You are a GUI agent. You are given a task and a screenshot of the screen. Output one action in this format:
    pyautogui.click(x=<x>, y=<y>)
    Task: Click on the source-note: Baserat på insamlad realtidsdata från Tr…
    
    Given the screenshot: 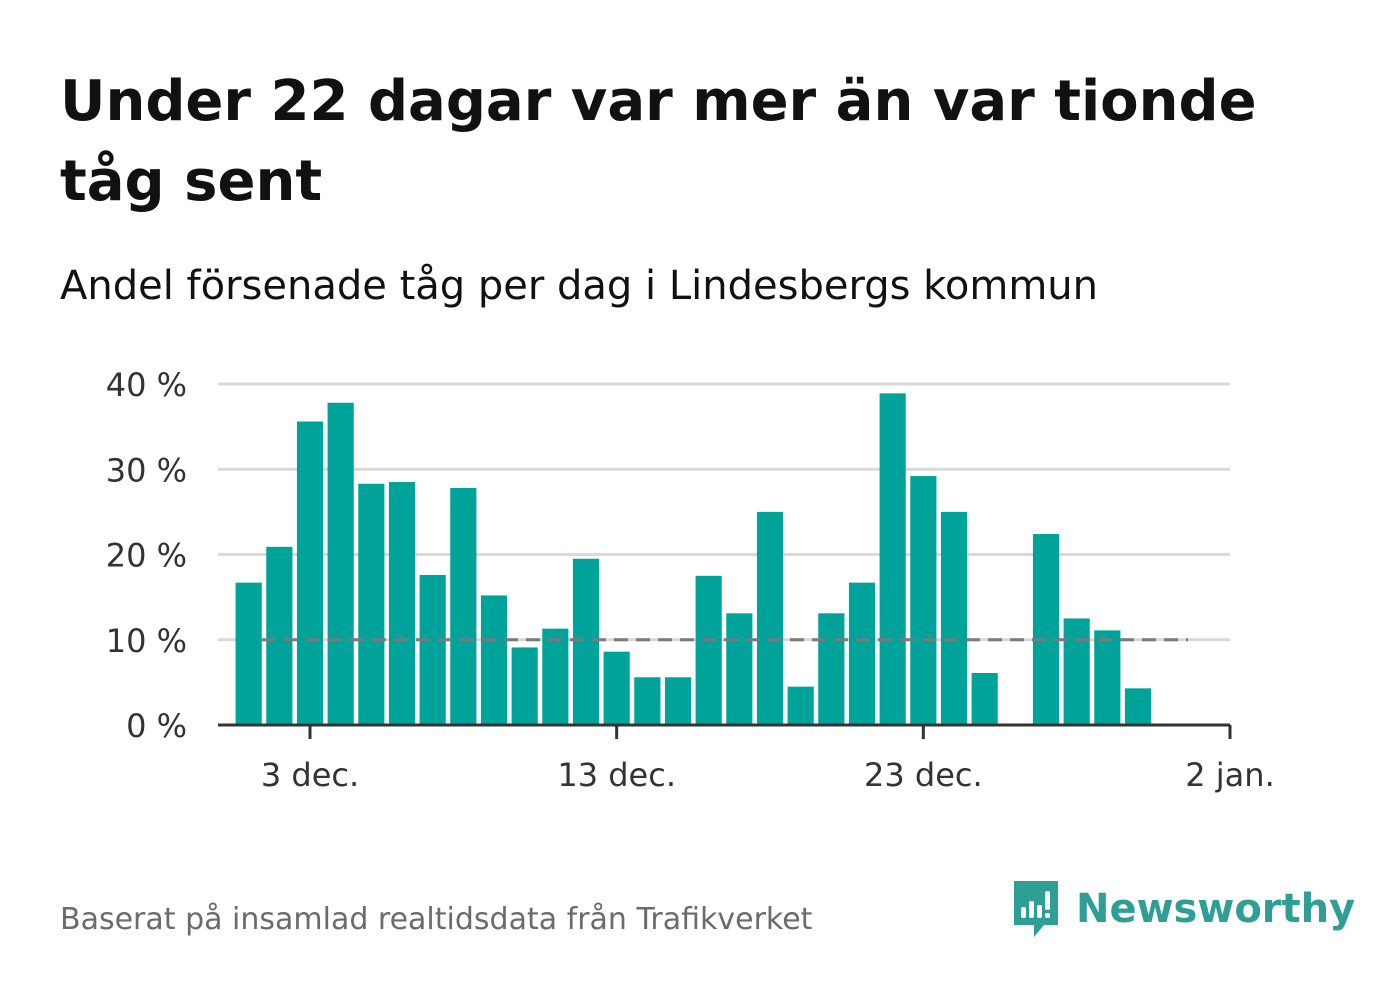 What is the action you would take?
    pyautogui.click(x=436, y=919)
    